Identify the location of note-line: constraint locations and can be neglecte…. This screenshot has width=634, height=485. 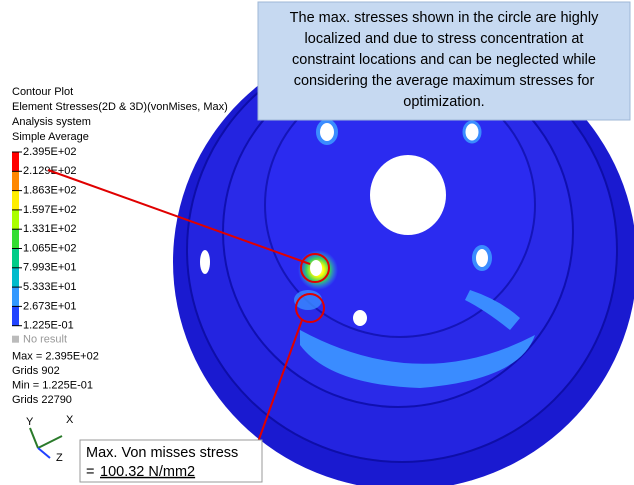
(444, 60).